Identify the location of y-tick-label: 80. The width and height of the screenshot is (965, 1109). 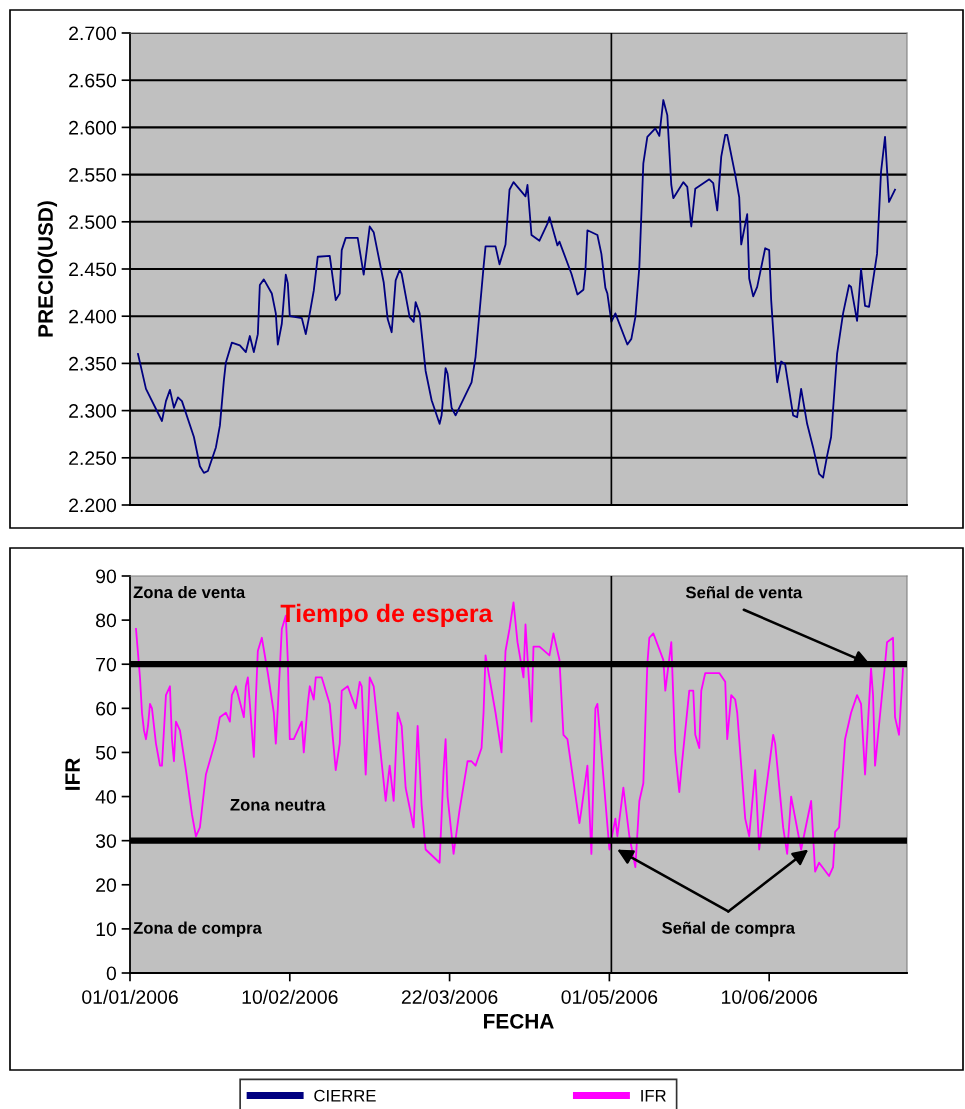
(106, 620).